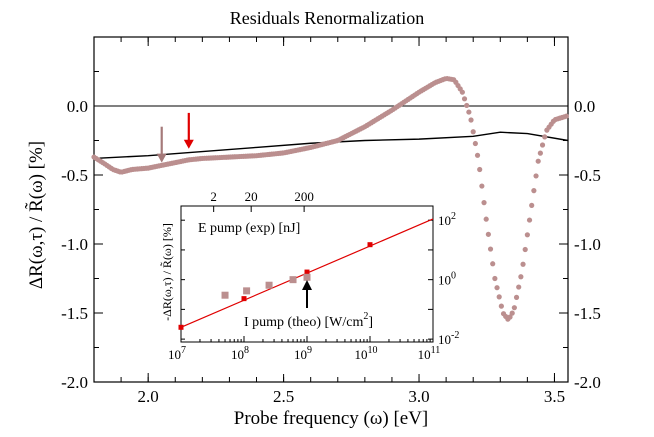  Describe the element at coordinates (429, 353) in the screenshot. I see `inset-x-tick-label: 10¹¹` at that location.